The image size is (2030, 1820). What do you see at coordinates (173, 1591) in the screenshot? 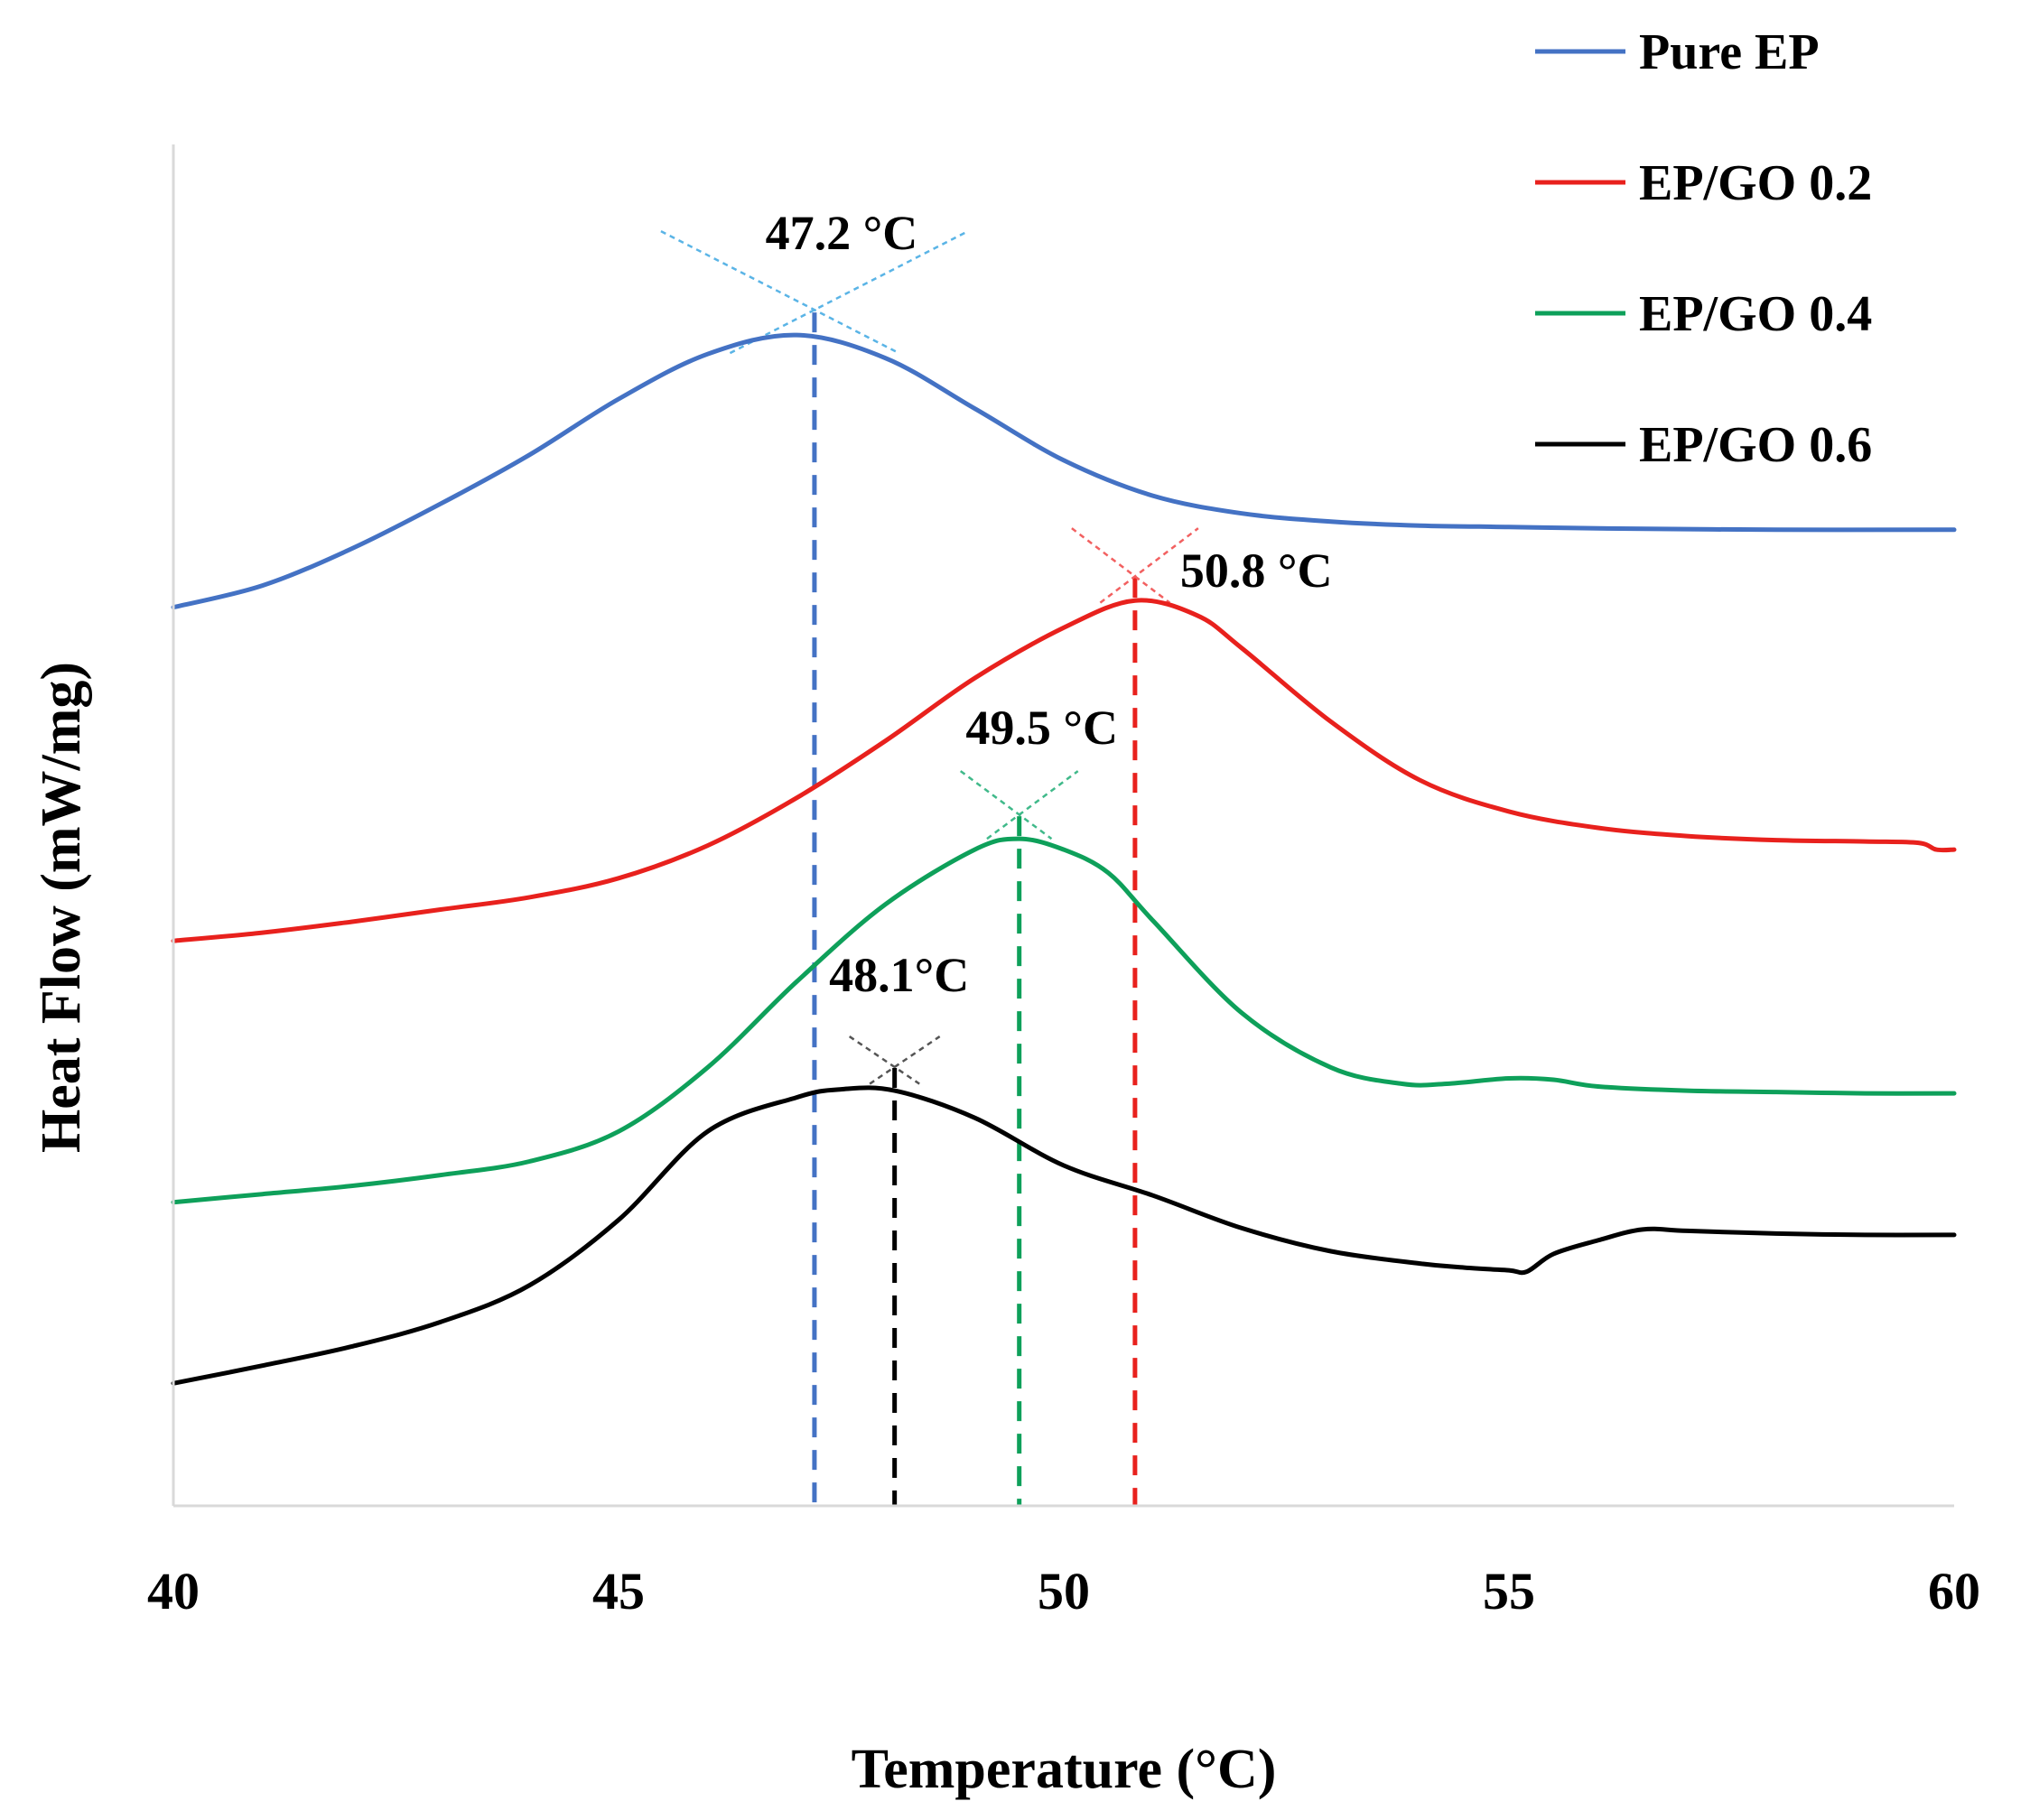
I see `x-tick-label: 40` at bounding box center [173, 1591].